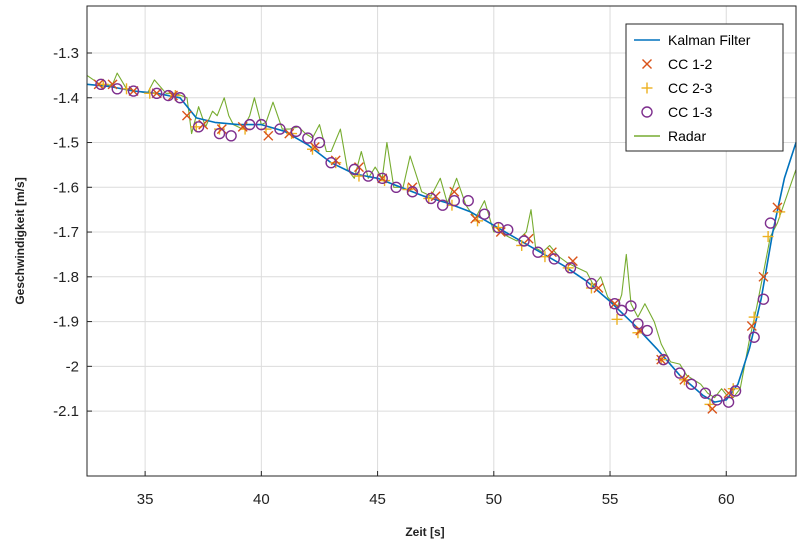 The width and height of the screenshot is (800, 545). I want to click on y-tick-label: -1.7, so click(66, 232).